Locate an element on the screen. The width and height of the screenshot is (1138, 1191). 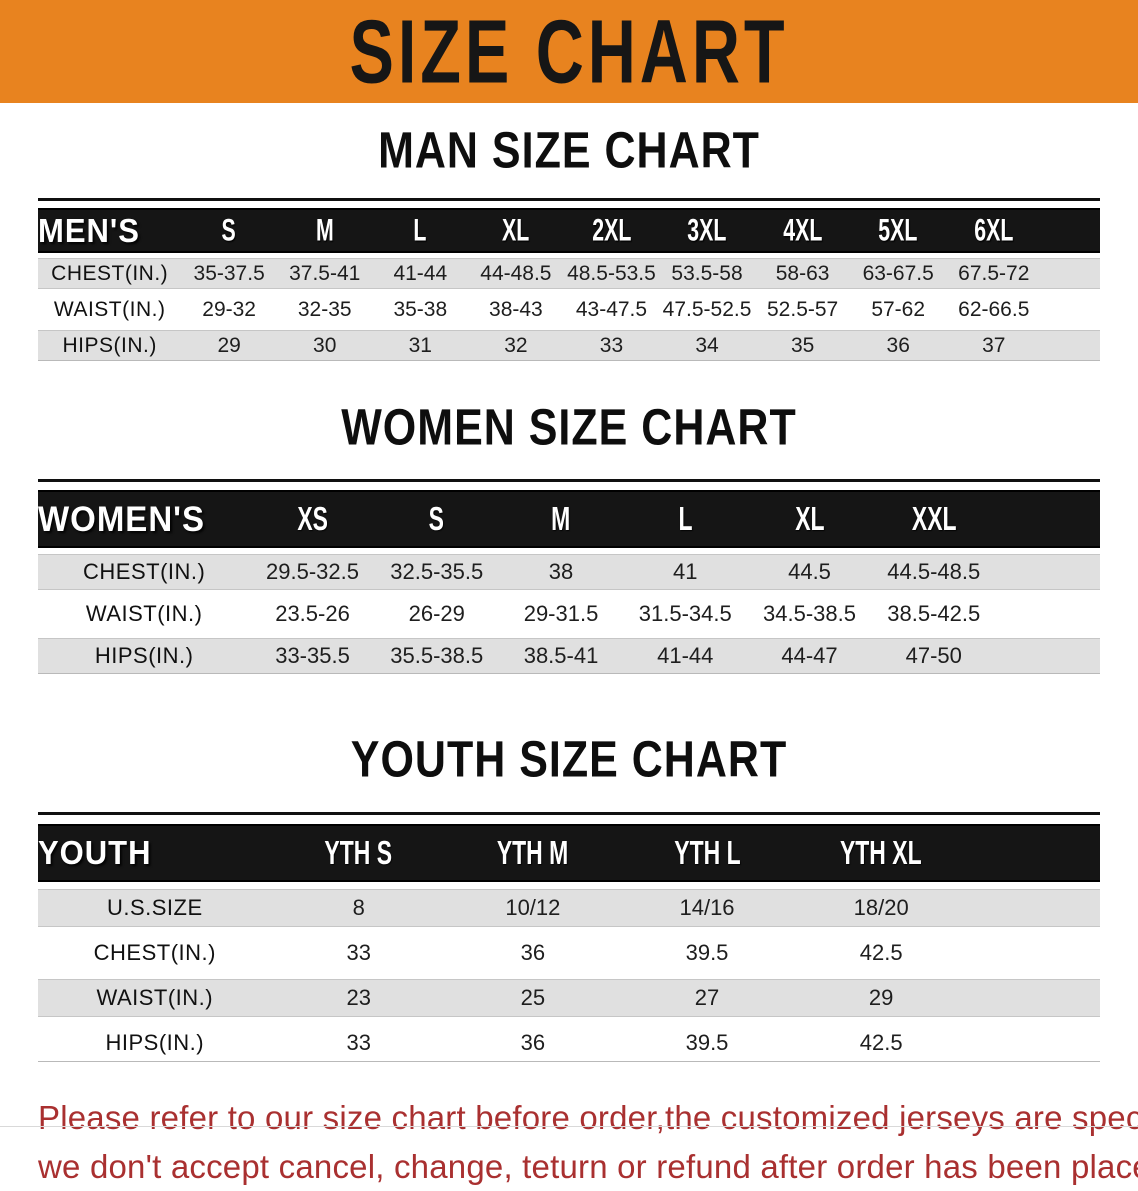
women-size-column-header: XS is located at coordinates (312, 519).